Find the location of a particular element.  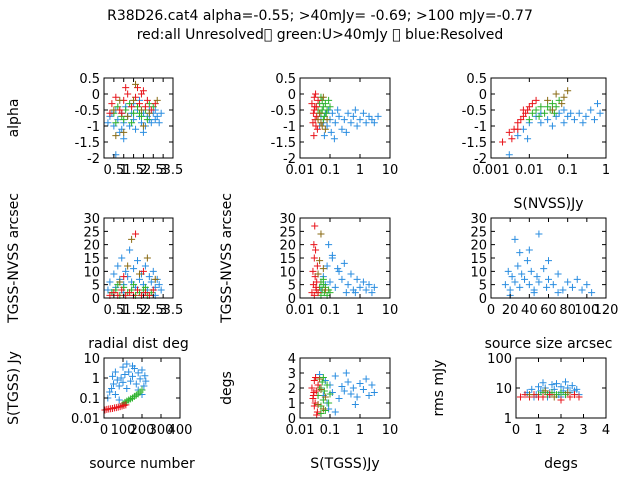

x-tick-label: 300 is located at coordinates (161, 430).